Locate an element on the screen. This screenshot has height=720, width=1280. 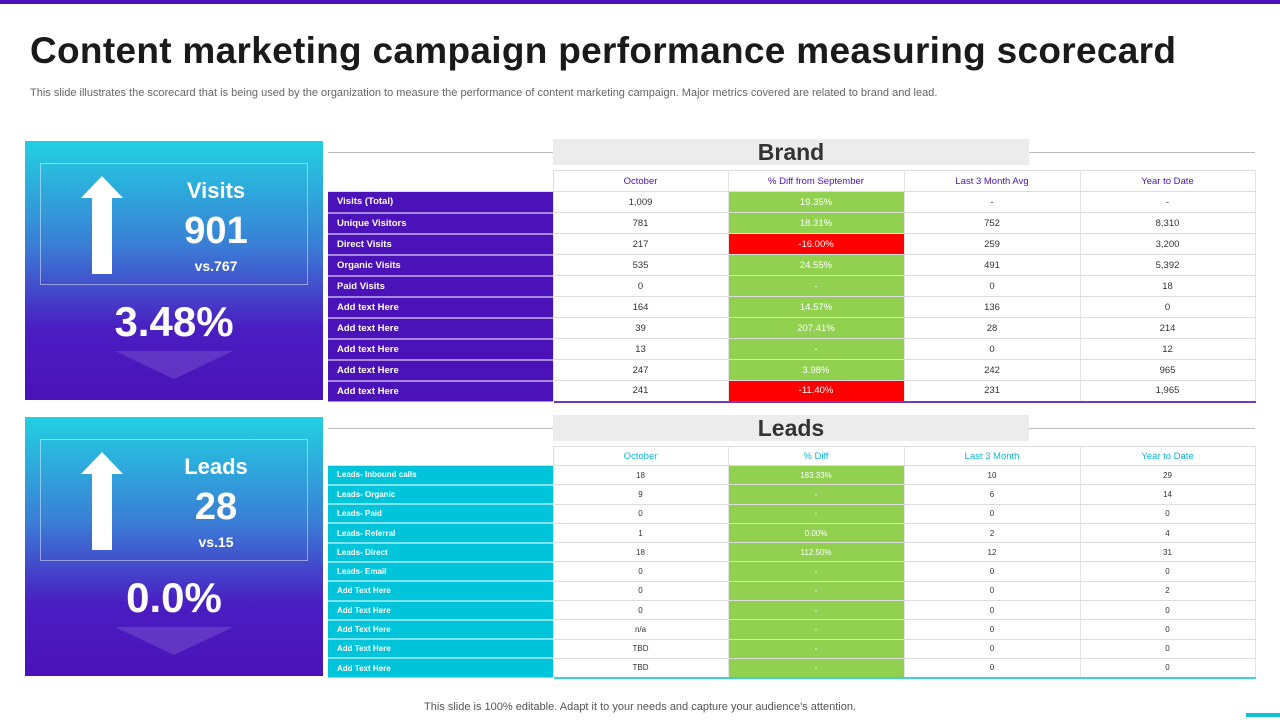
year-to-date-cell: - is located at coordinates (1168, 202).